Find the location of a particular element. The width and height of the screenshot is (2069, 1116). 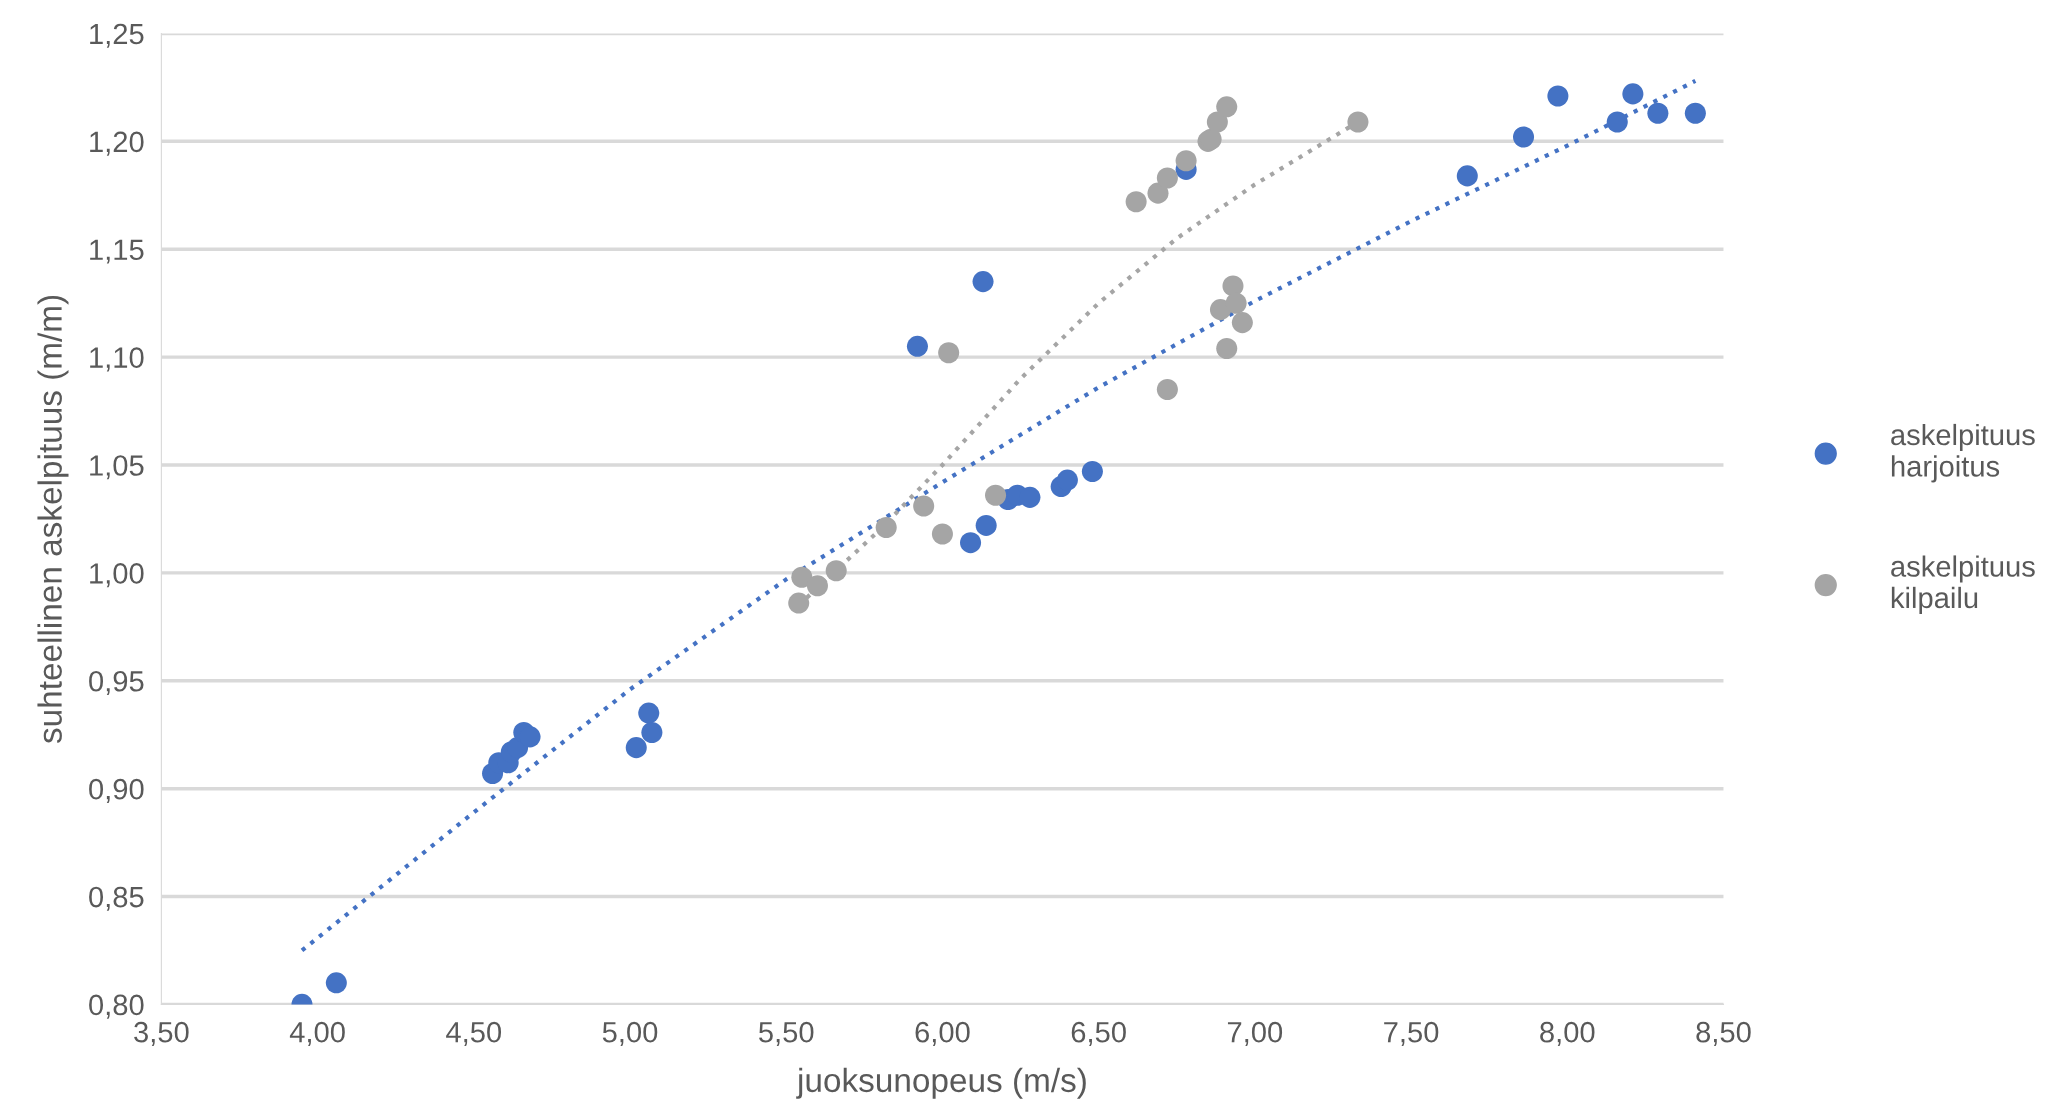

y-tick-label: 1,25 is located at coordinates (117, 35).